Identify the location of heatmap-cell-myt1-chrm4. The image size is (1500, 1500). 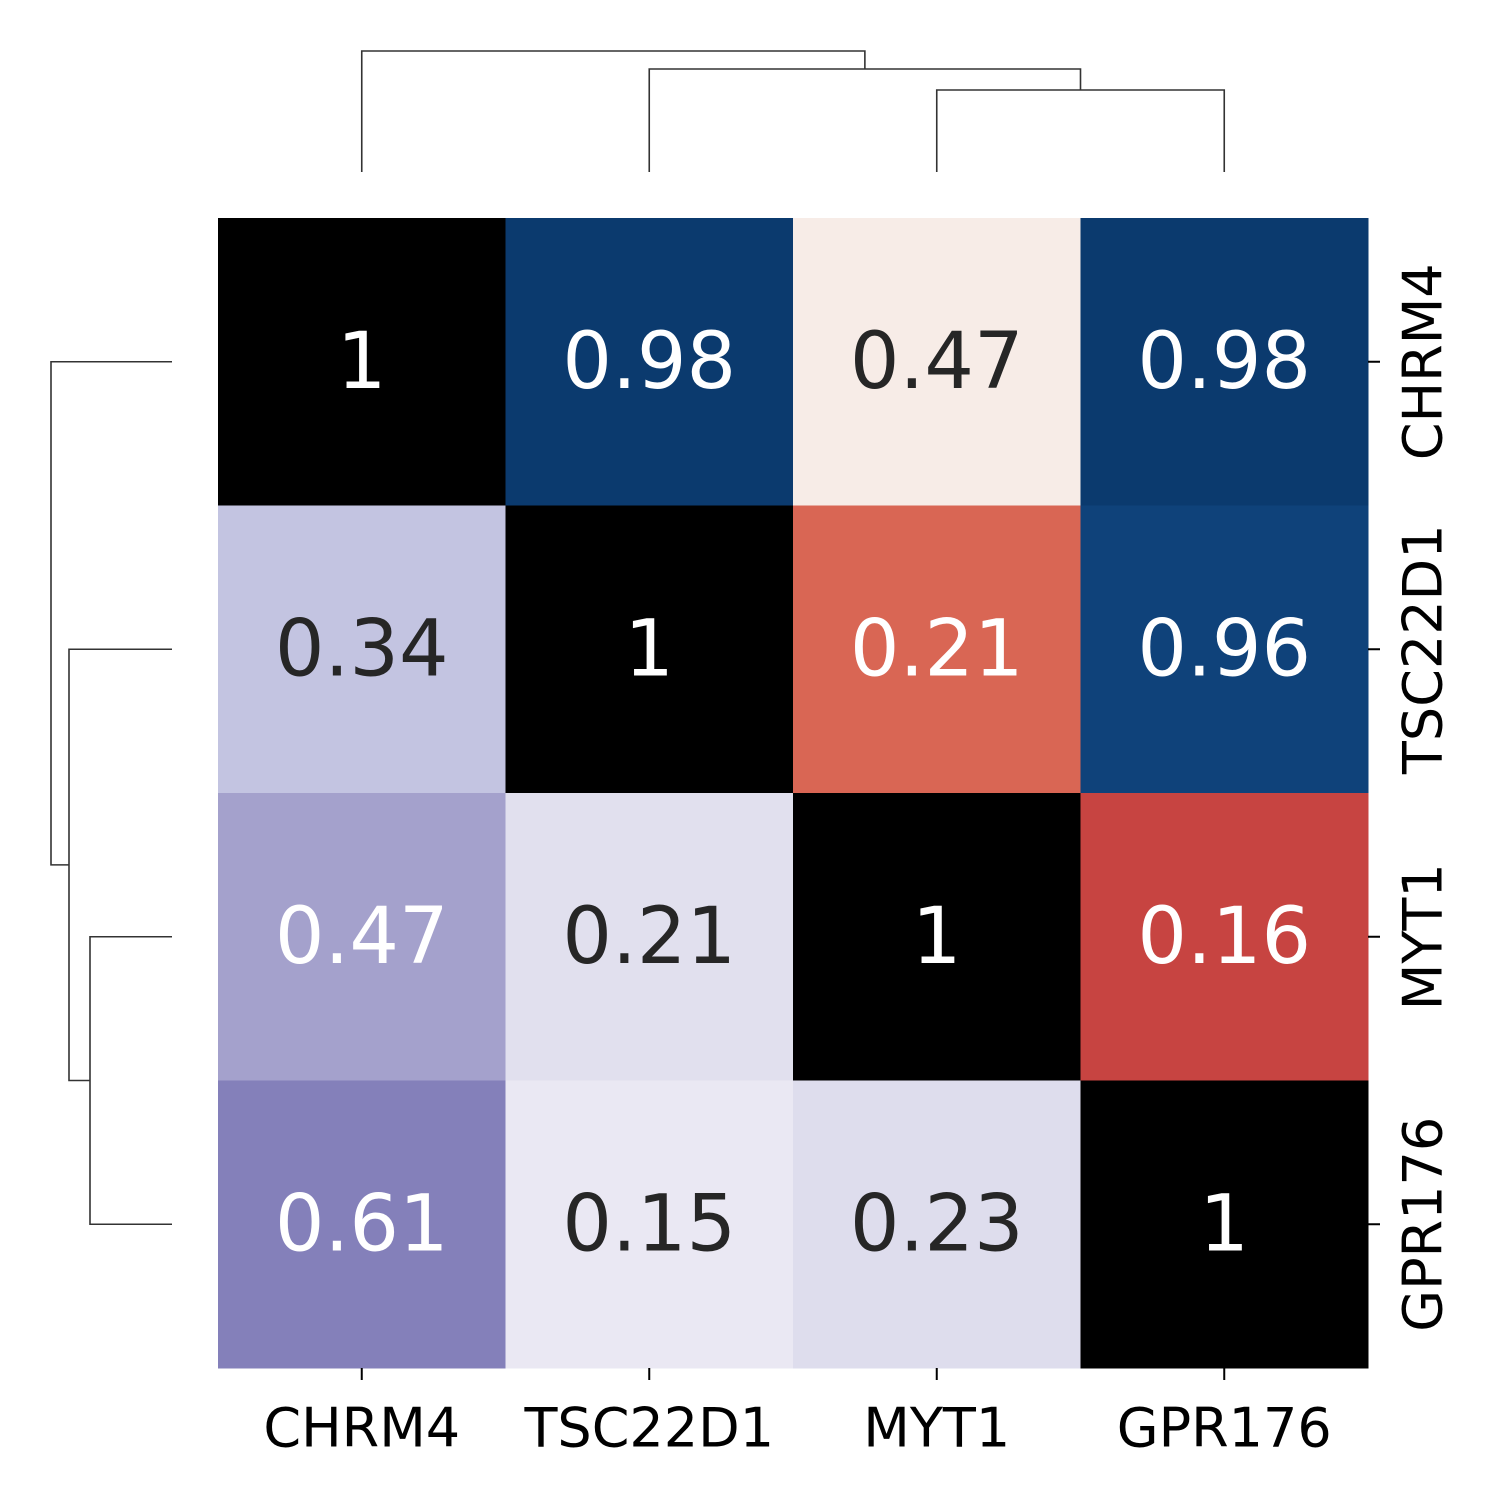
(362, 937).